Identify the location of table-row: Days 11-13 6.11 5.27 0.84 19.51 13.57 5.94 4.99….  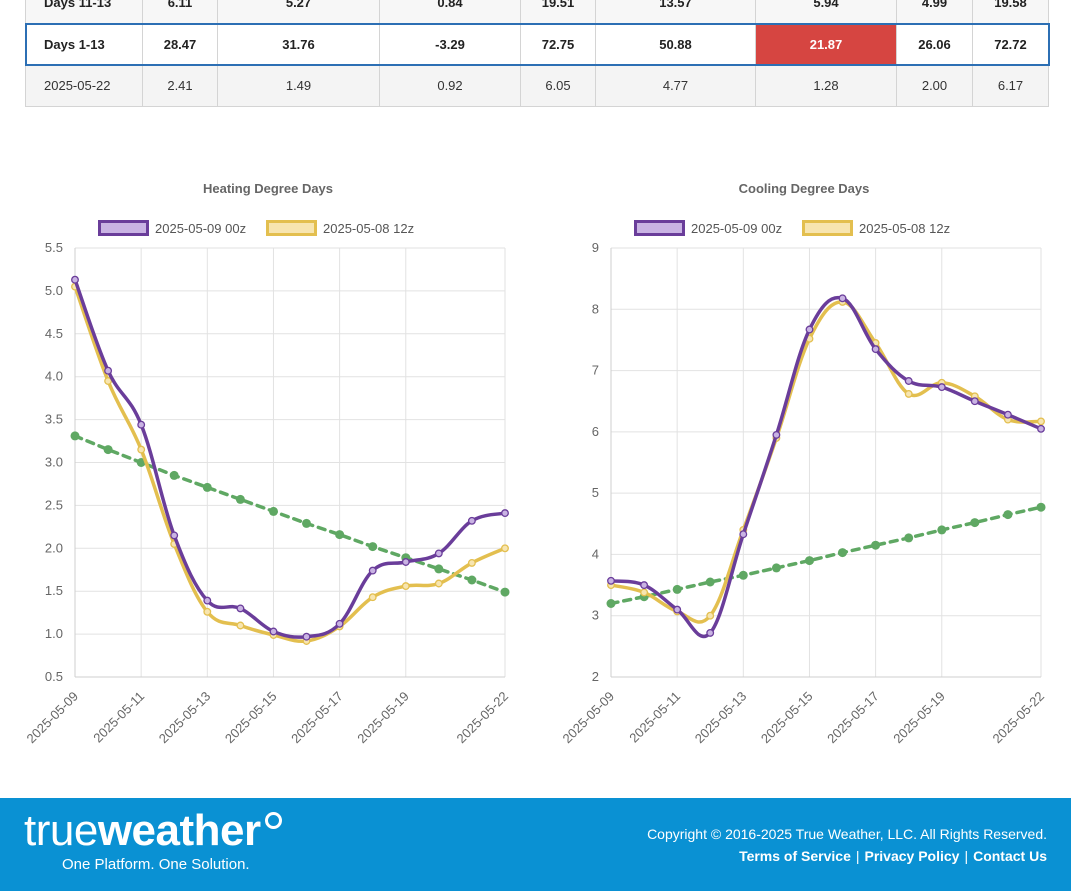
(537, 12).